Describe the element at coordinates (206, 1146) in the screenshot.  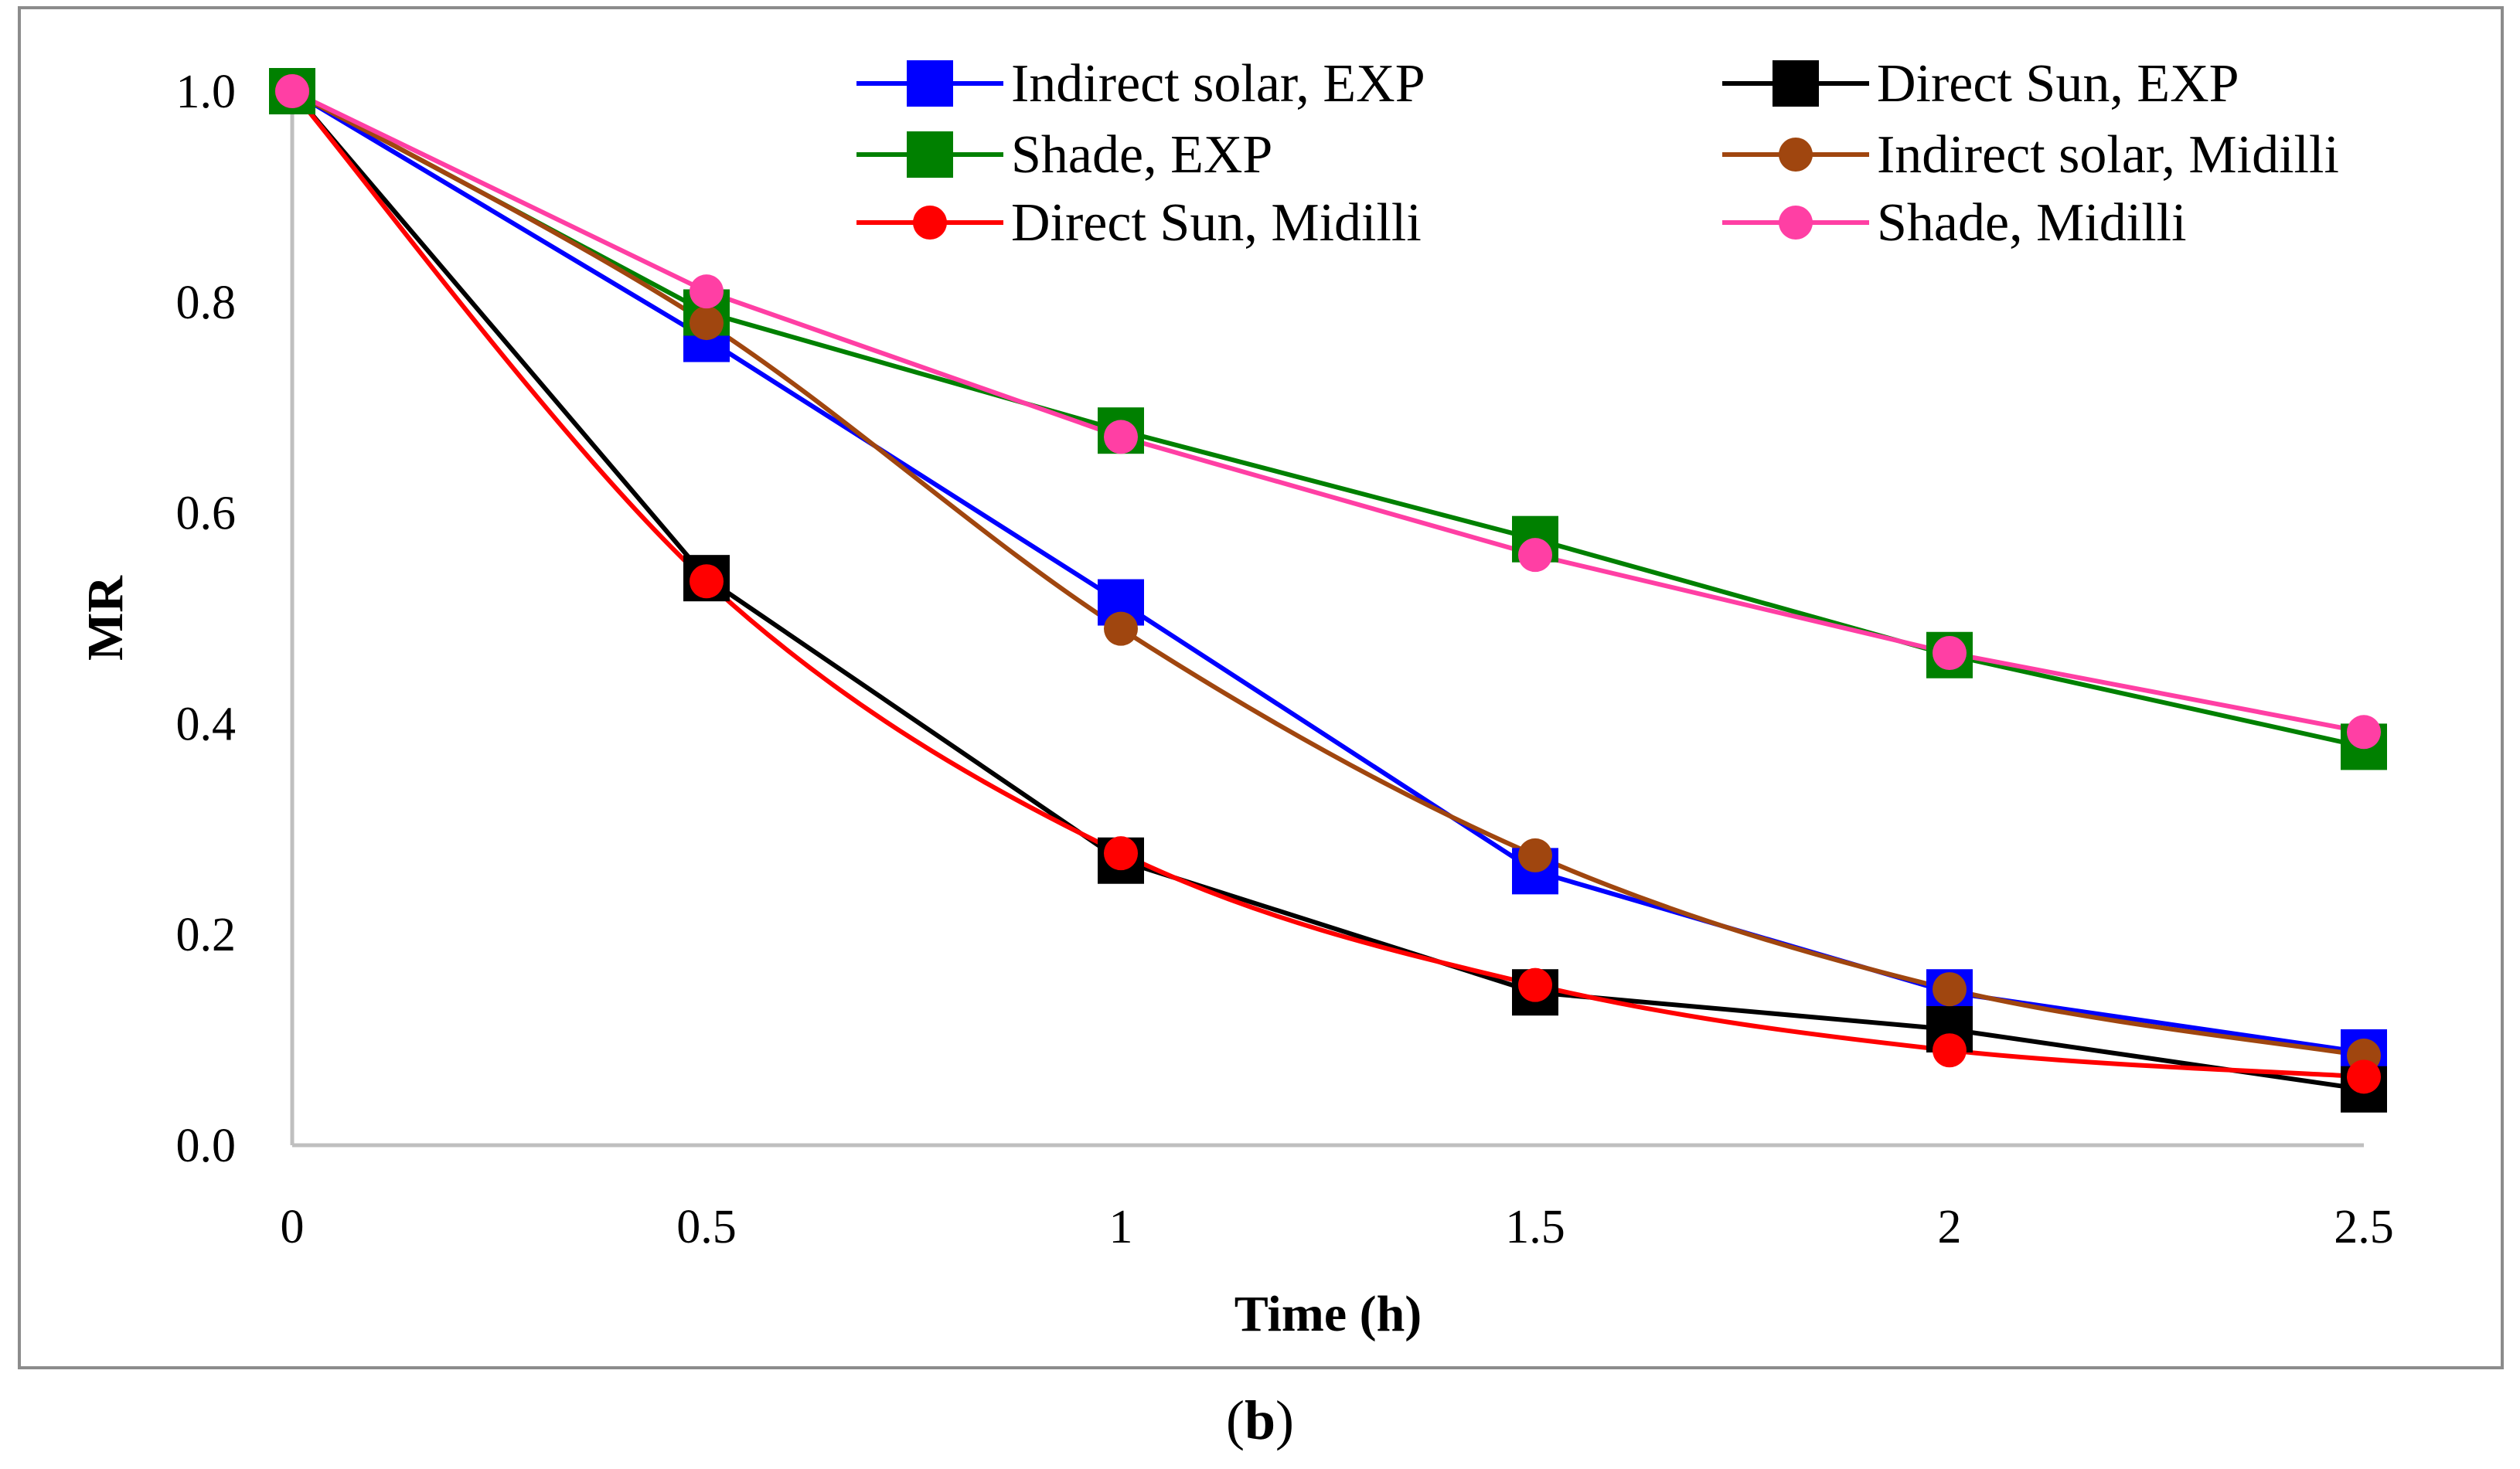
I see `y-tick-label: 0.0` at that location.